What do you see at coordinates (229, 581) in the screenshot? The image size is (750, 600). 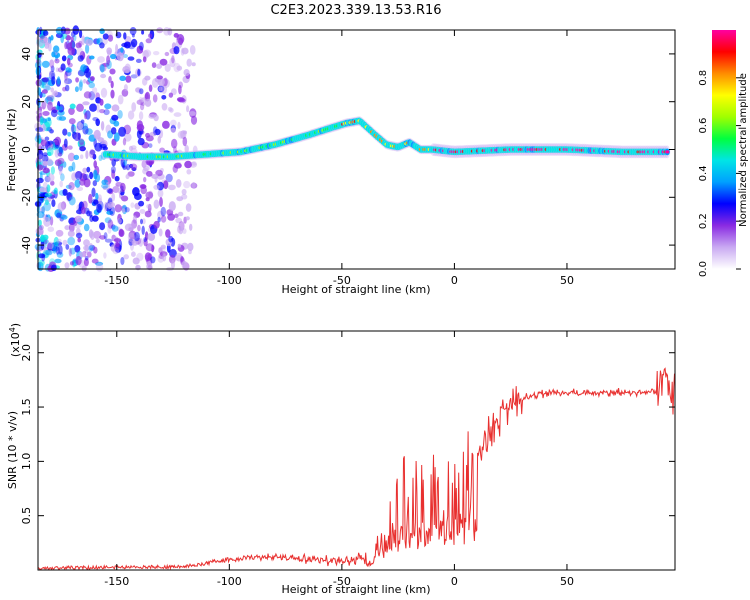 I see `snr-xtick-label: -100` at bounding box center [229, 581].